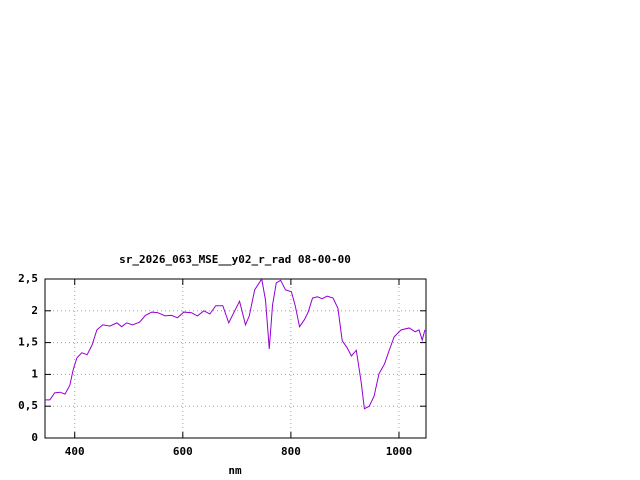  I want to click on x-tick-label: 800, so click(291, 451).